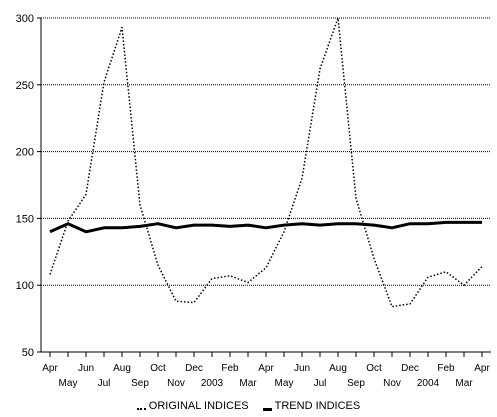  What do you see at coordinates (356, 383) in the screenshot?
I see `x-tick-label-17: Sep` at bounding box center [356, 383].